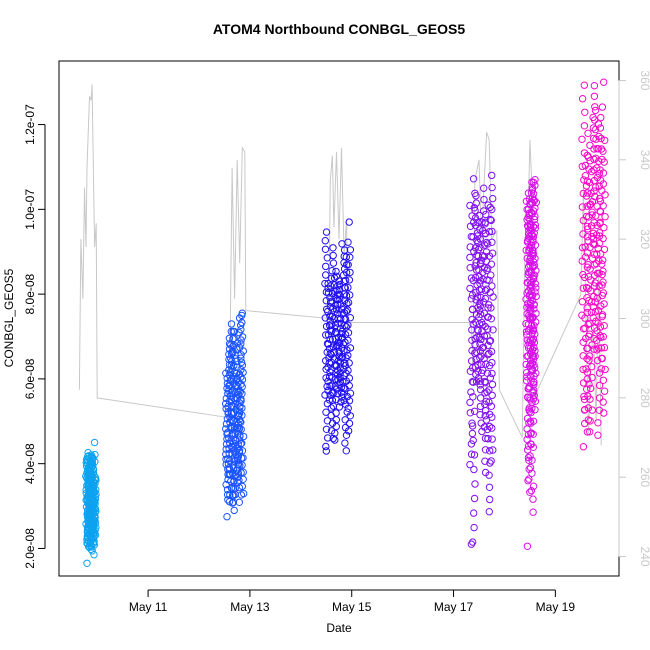 The height and width of the screenshot is (650, 650). I want to click on y-tick-label: 6.0e-08, so click(30, 378).